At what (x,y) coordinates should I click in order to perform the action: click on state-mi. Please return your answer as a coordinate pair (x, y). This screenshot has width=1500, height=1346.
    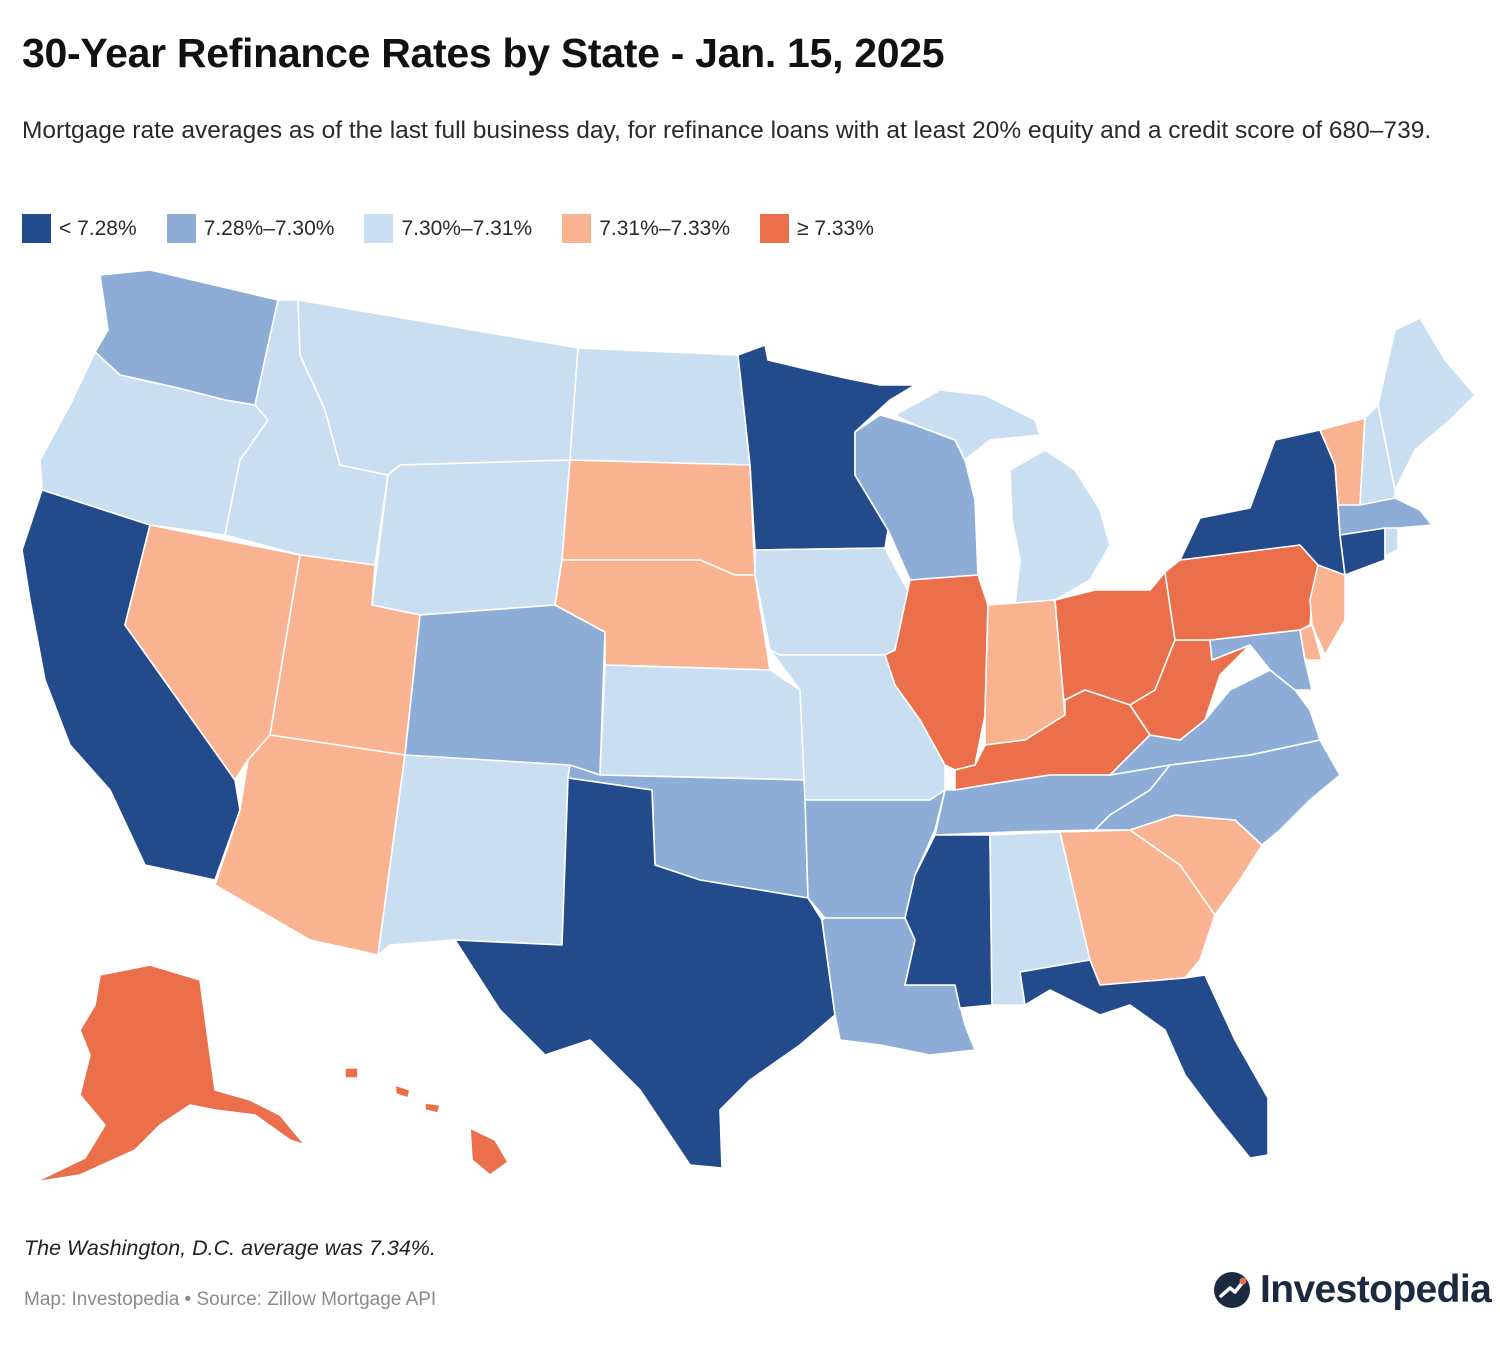
    Looking at the image, I should click on (1002, 497).